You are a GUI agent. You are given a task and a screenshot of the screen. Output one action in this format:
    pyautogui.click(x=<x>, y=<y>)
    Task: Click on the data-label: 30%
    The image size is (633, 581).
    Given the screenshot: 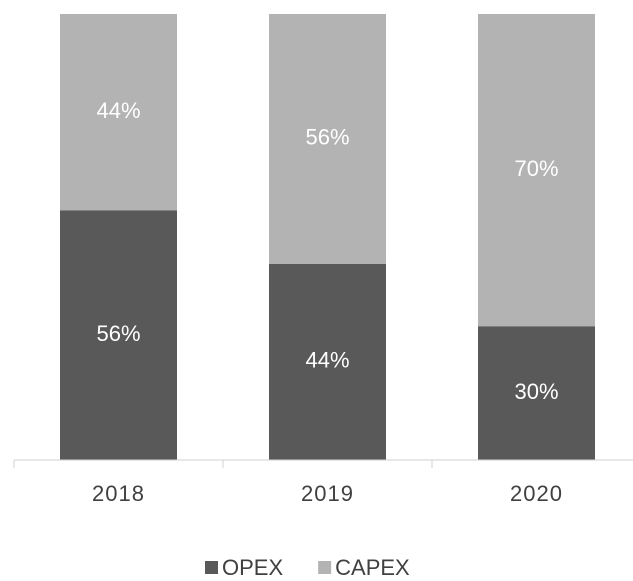 What is the action you would take?
    pyautogui.click(x=536, y=391)
    